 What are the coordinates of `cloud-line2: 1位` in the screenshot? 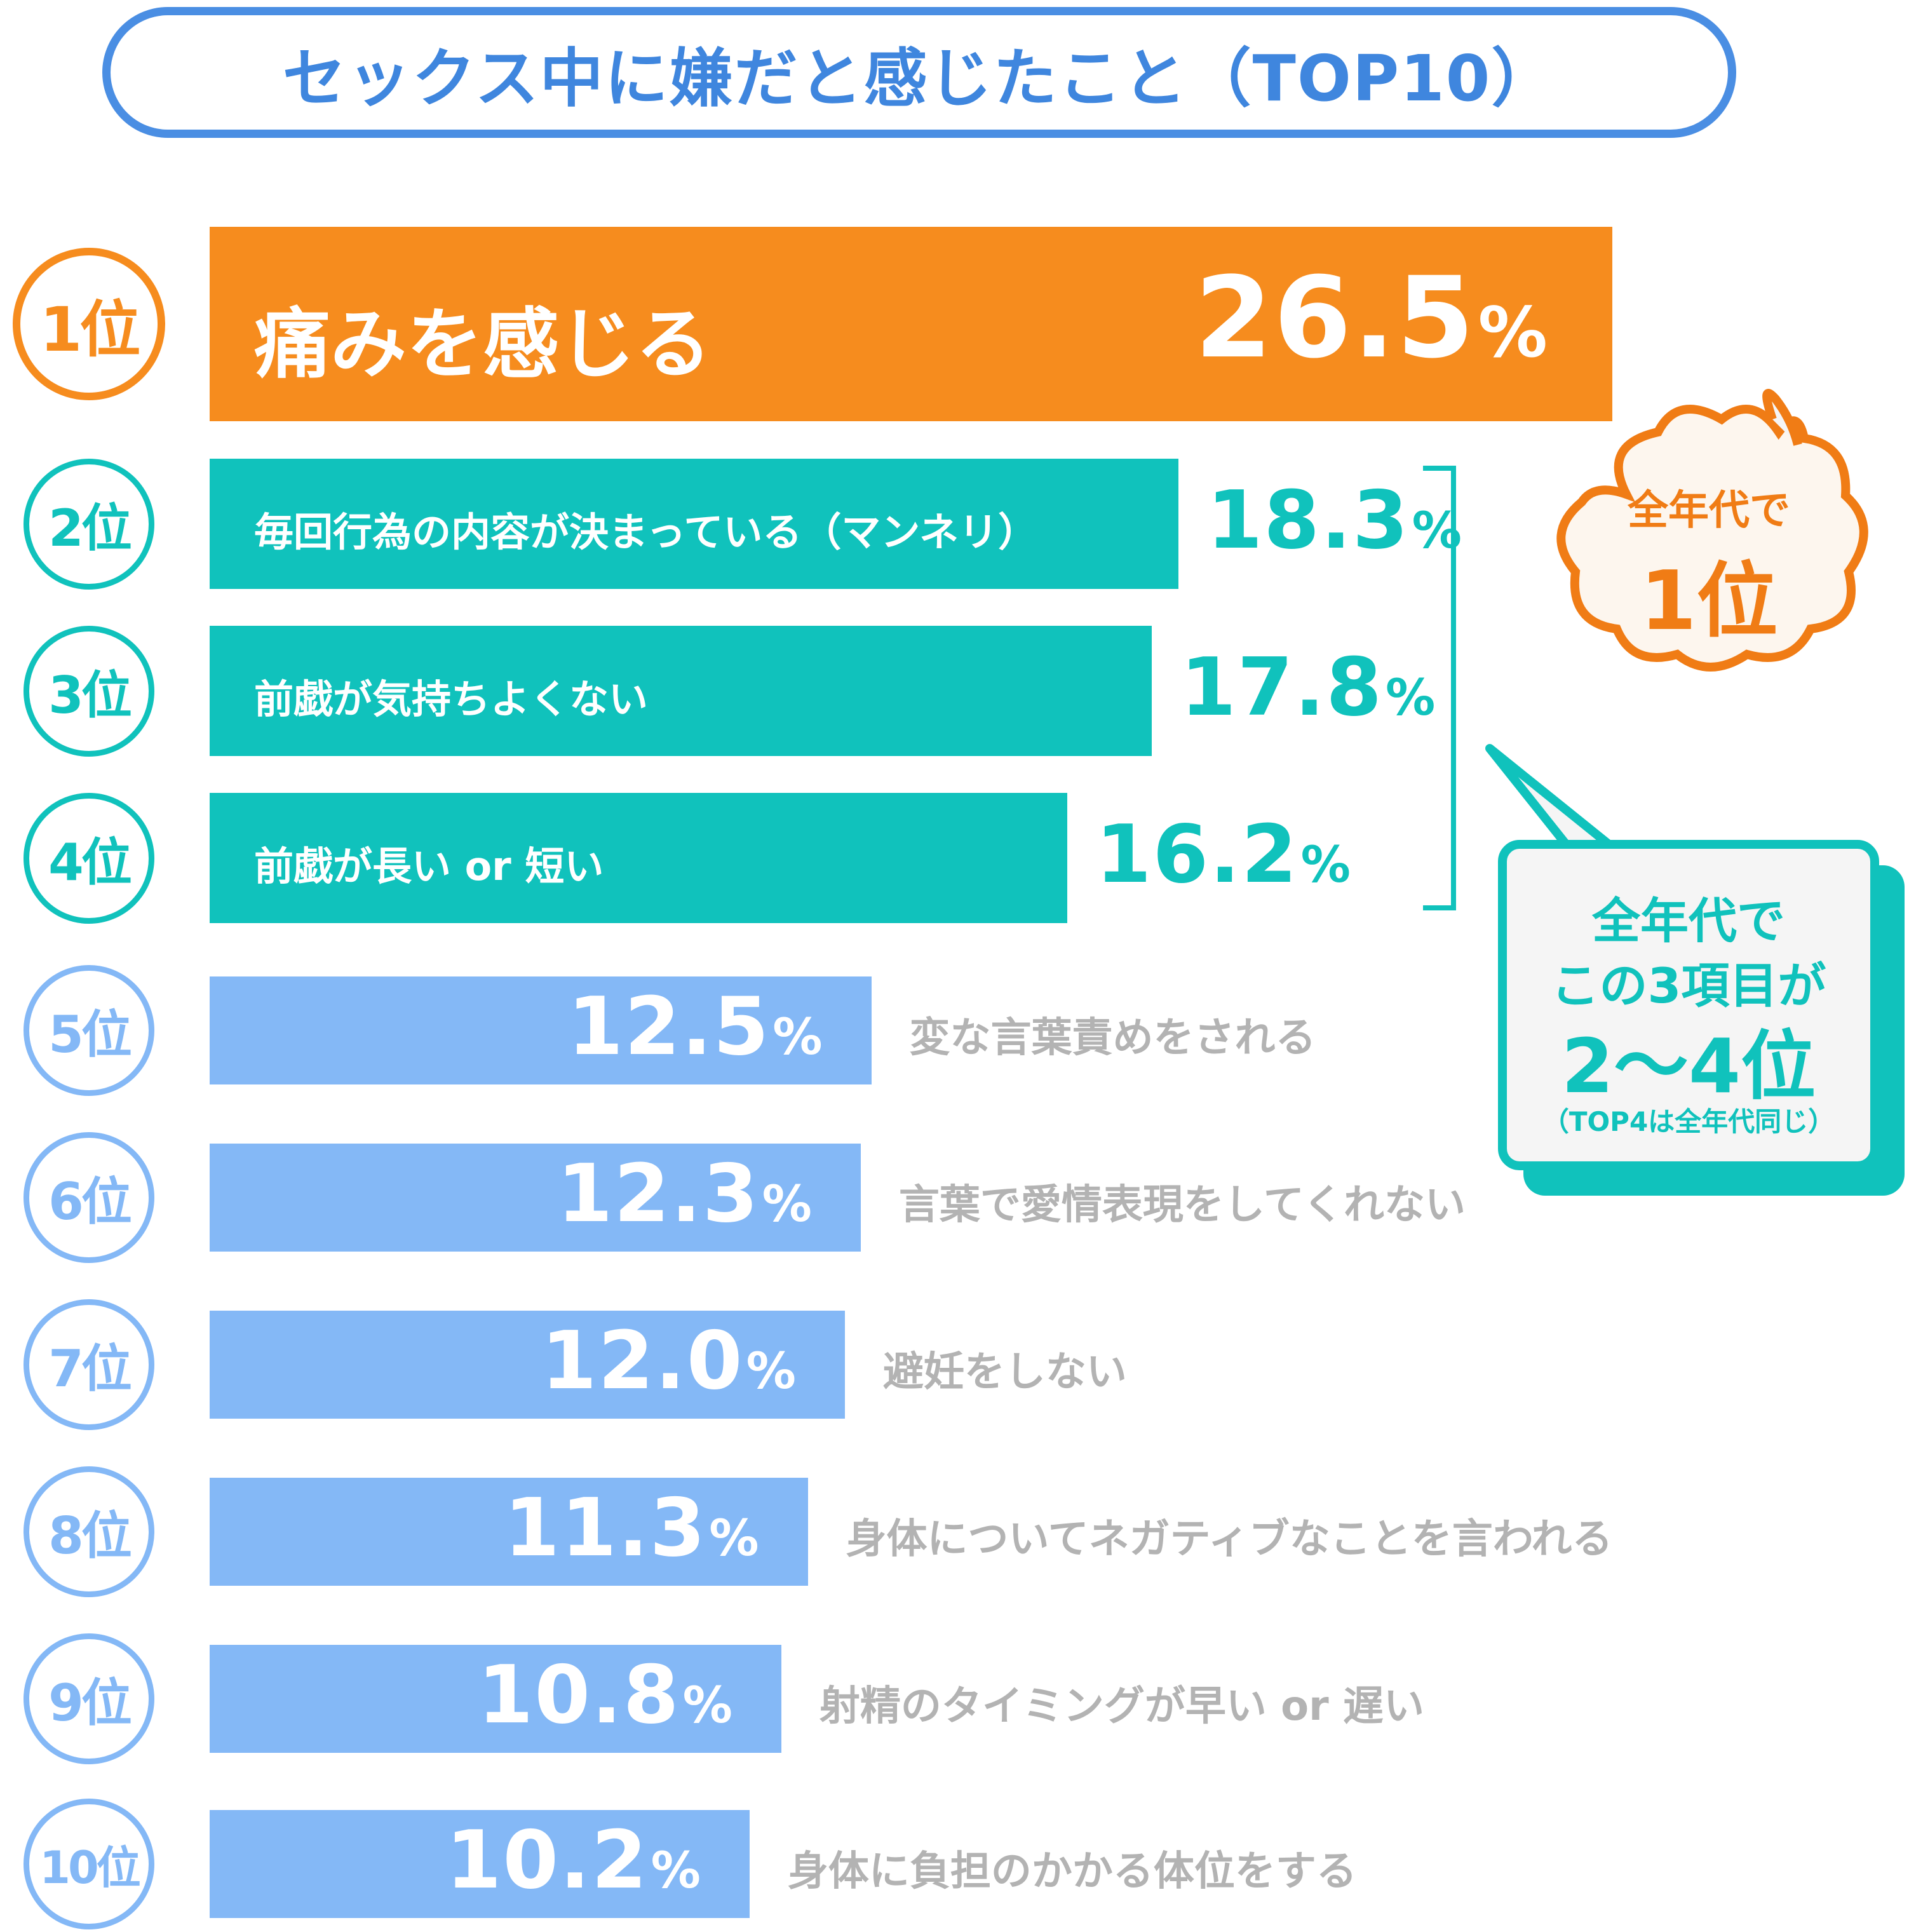 It's located at (1709, 601).